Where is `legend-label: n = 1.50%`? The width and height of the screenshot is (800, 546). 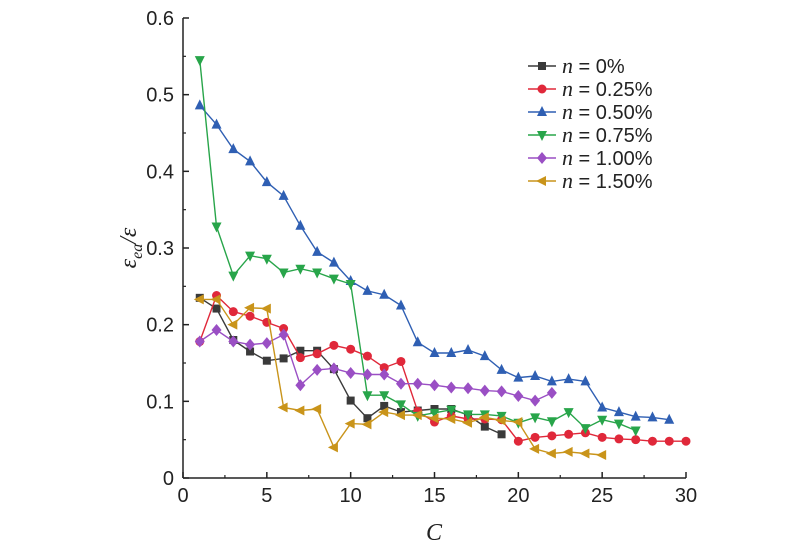
legend-label: n = 1.50% is located at coordinates (607, 180).